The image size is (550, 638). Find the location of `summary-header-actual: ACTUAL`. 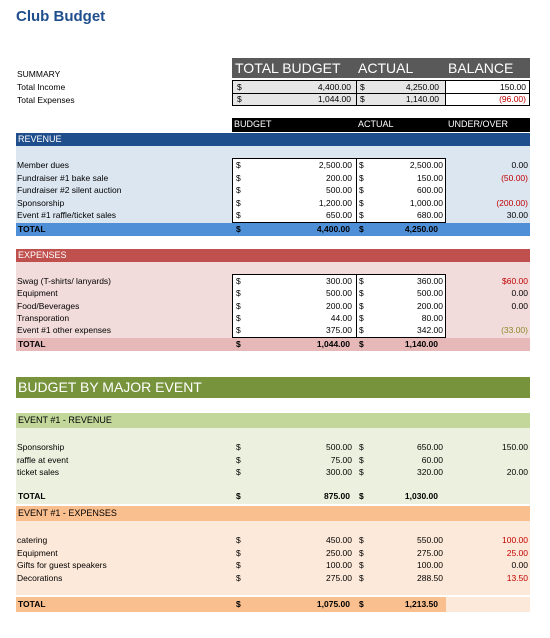

summary-header-actual: ACTUAL is located at coordinates (386, 68).